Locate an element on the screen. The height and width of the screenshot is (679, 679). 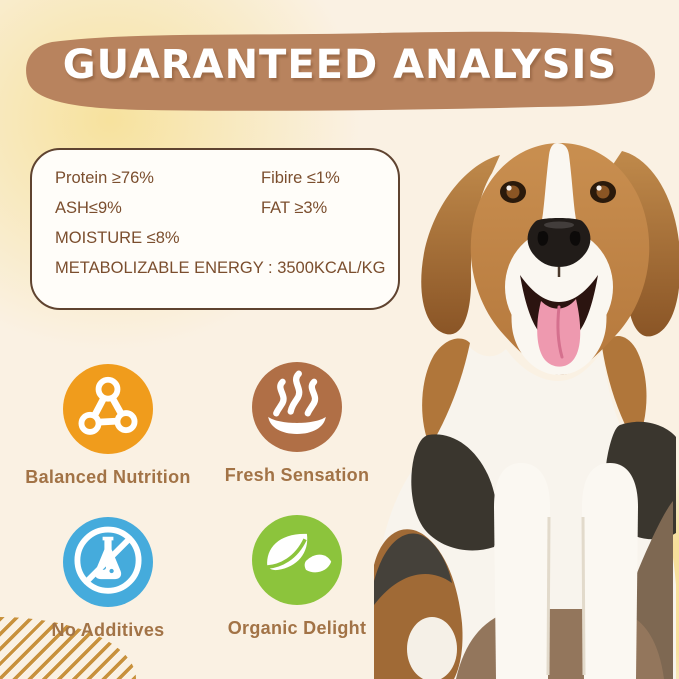
no-additives-flask-icon is located at coordinates (108, 562).